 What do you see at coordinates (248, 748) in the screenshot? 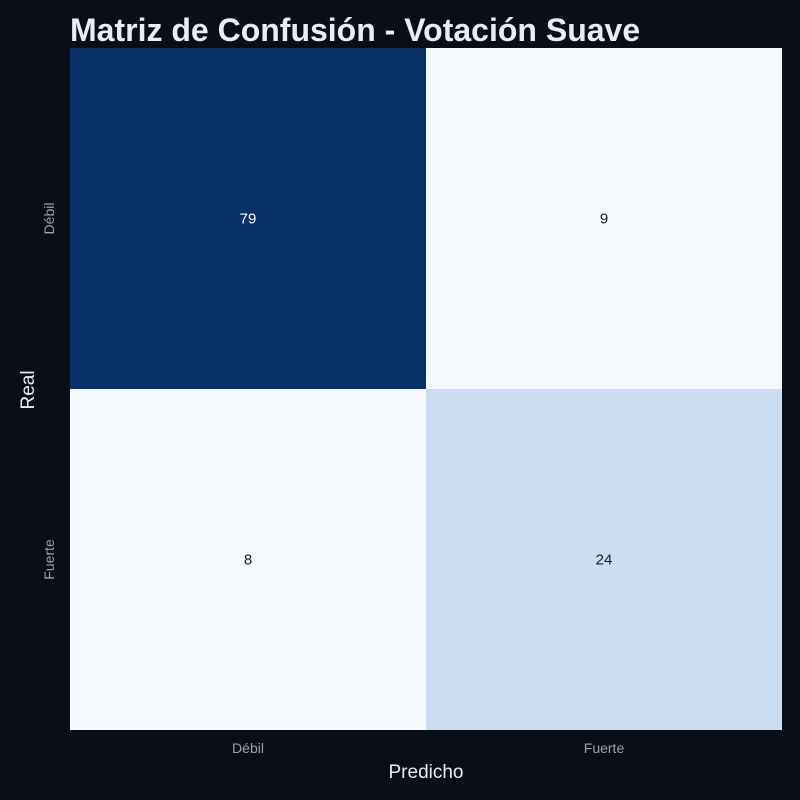
I see `x-tick-label-0: Débil` at bounding box center [248, 748].